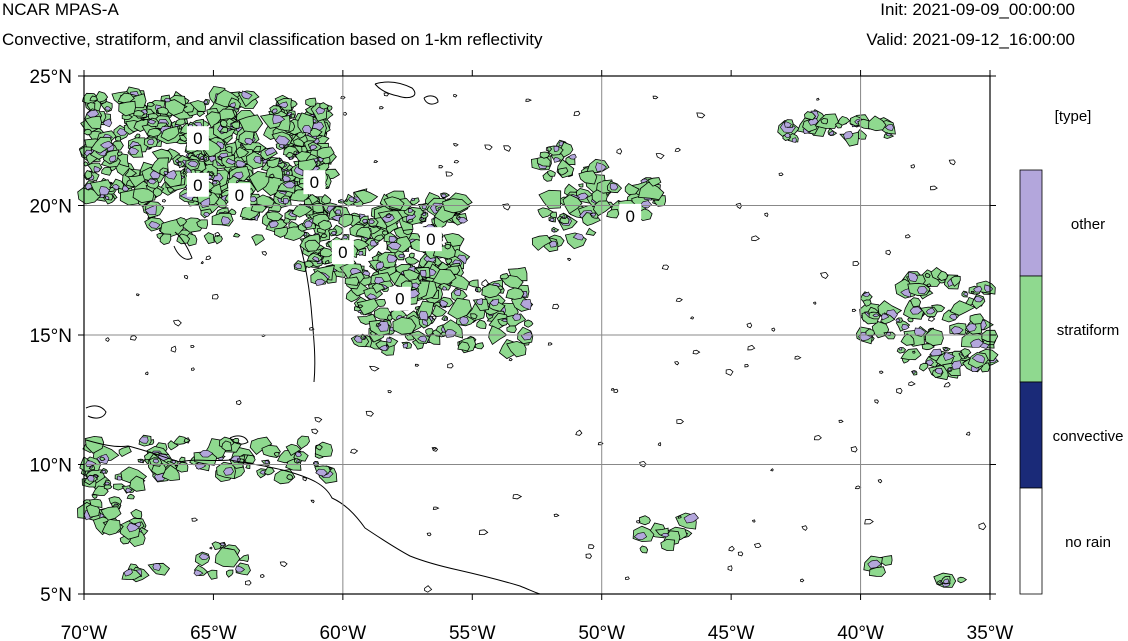 This screenshot has width=1128, height=641. Describe the element at coordinates (51, 77) in the screenshot. I see `lat-tick-label: 25°N` at that location.